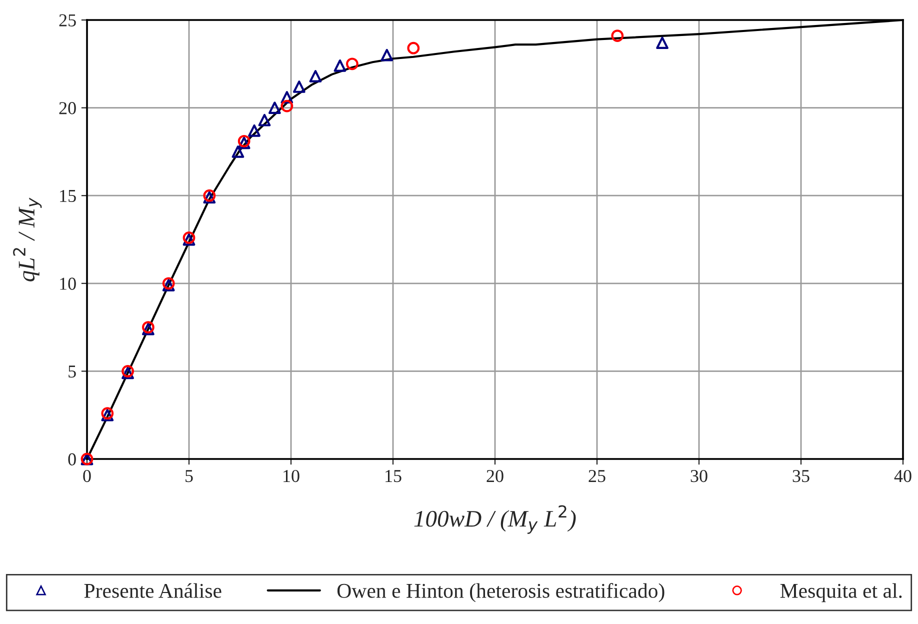 The height and width of the screenshot is (624, 918). Describe the element at coordinates (72, 372) in the screenshot. I see `y-tick-label: 5` at that location.